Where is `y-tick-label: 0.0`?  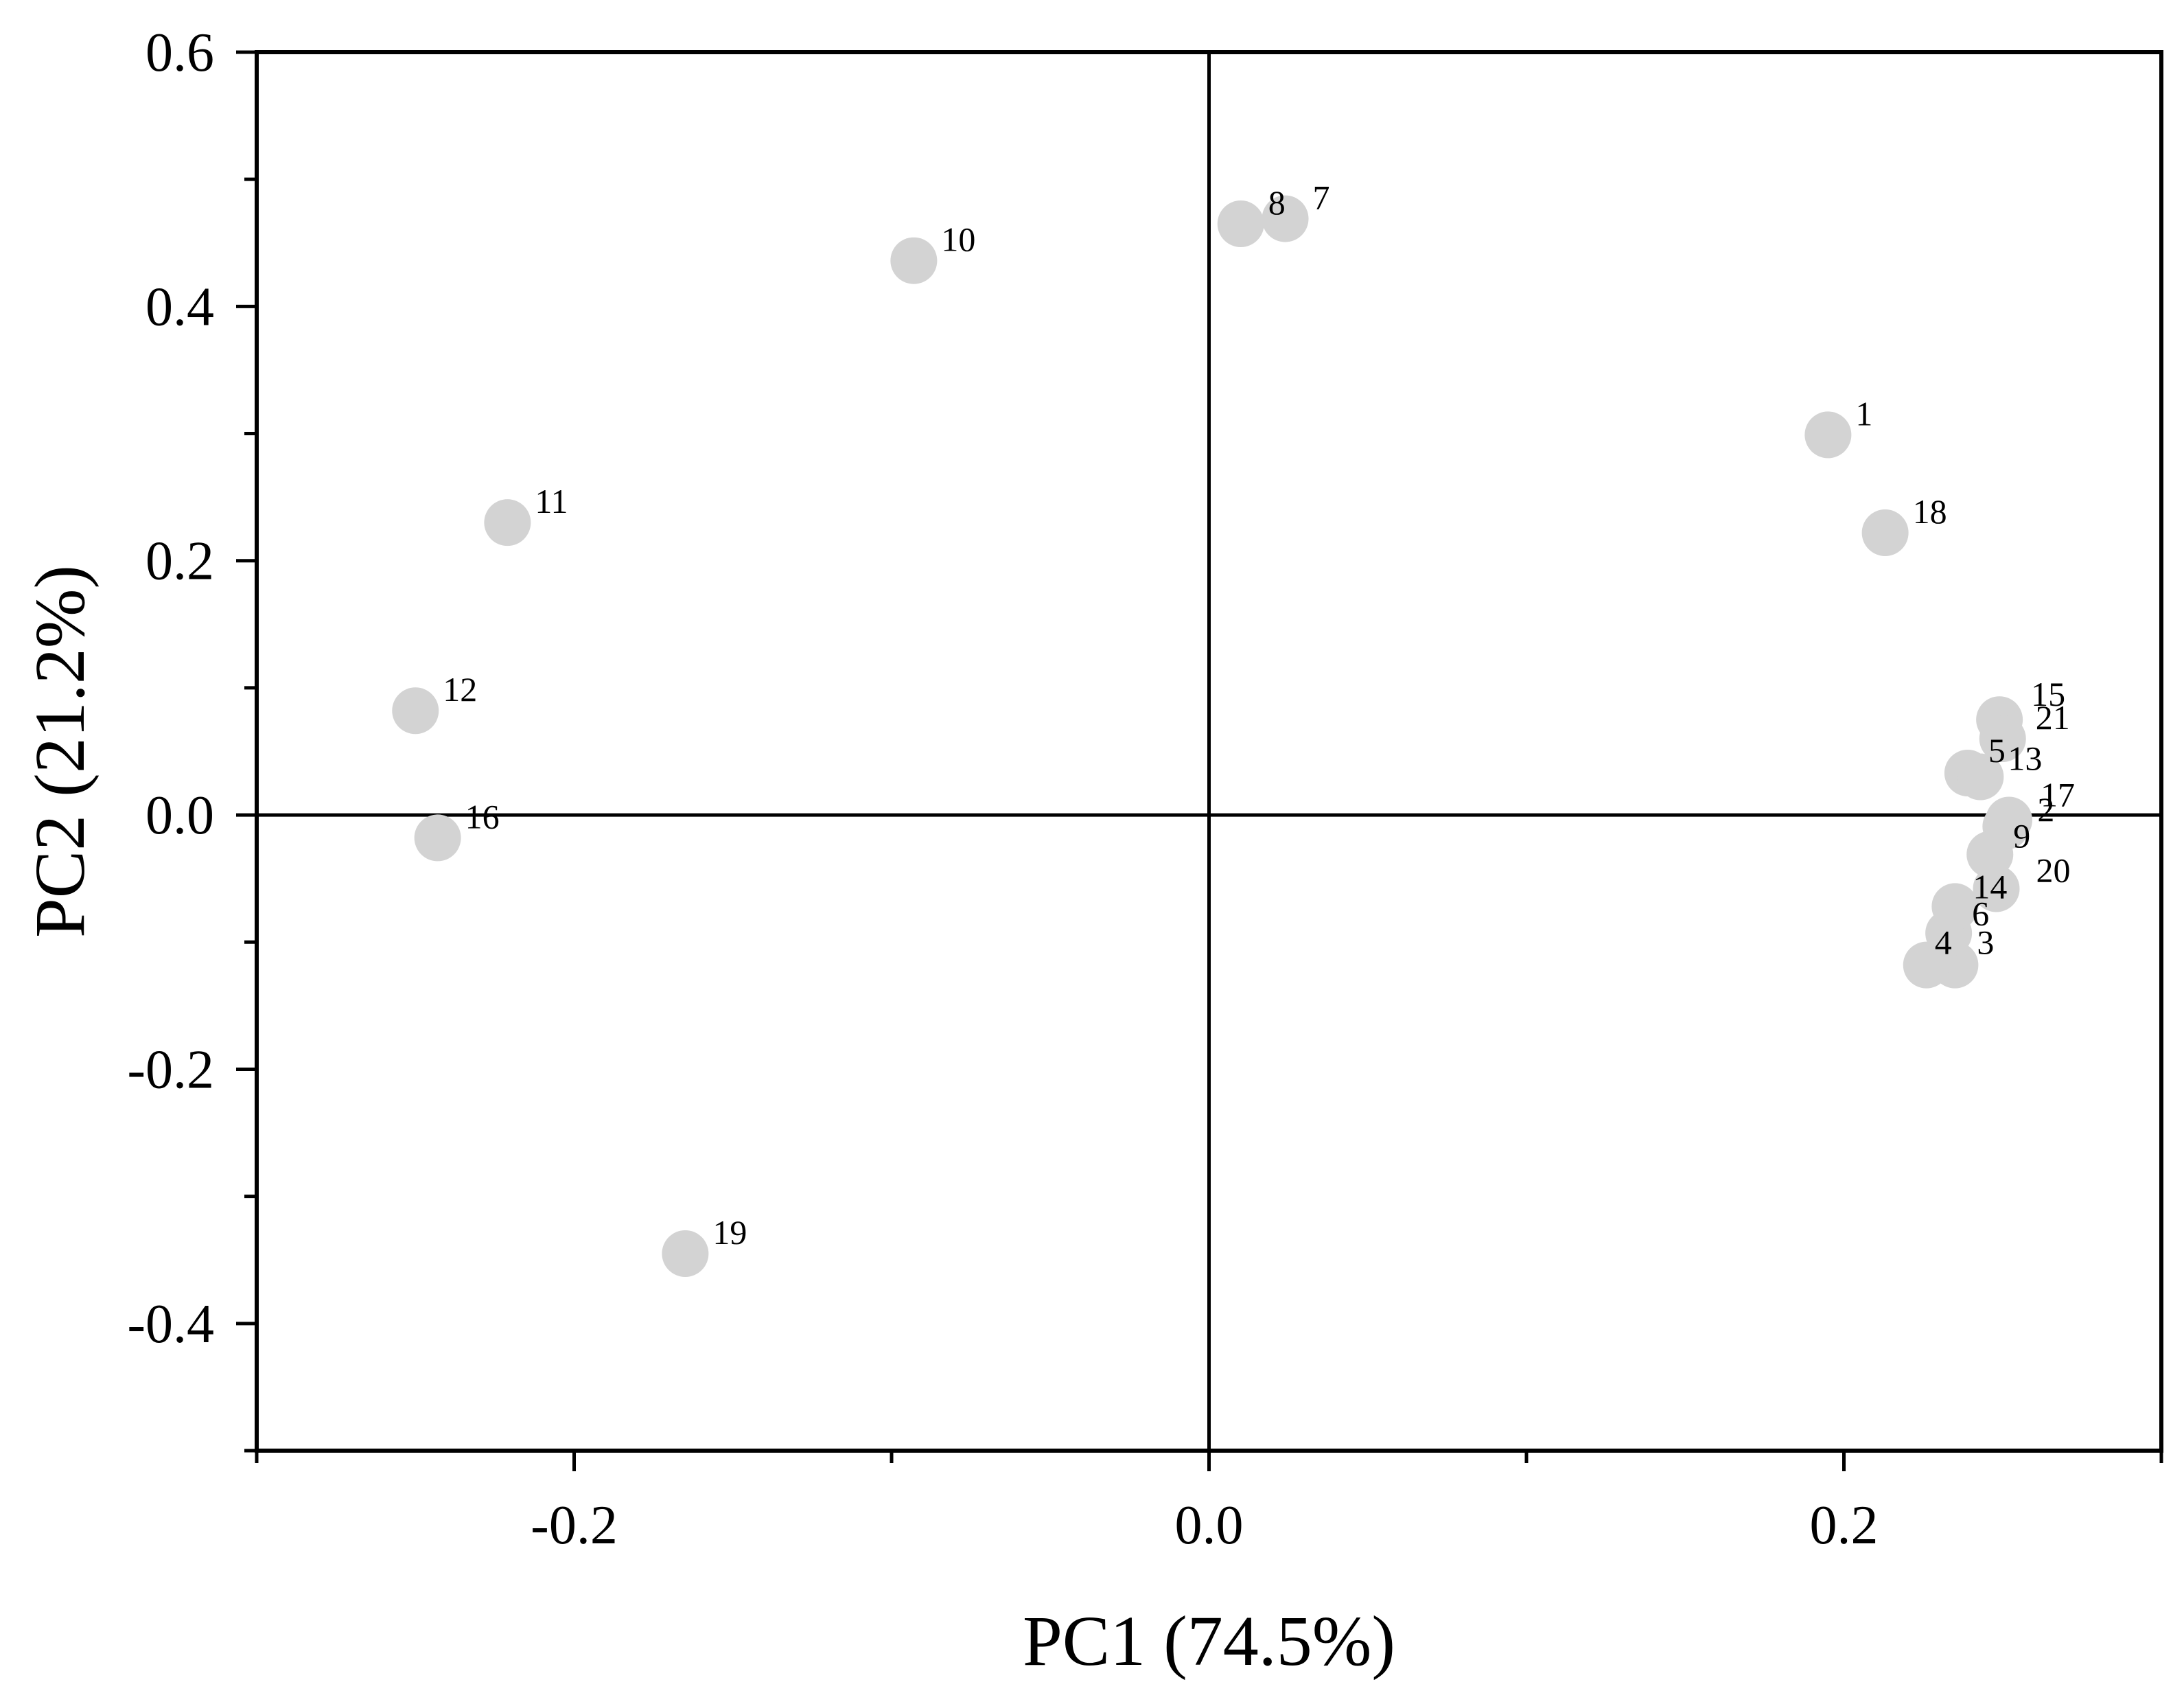 y-tick-label: 0.0 is located at coordinates (180, 815).